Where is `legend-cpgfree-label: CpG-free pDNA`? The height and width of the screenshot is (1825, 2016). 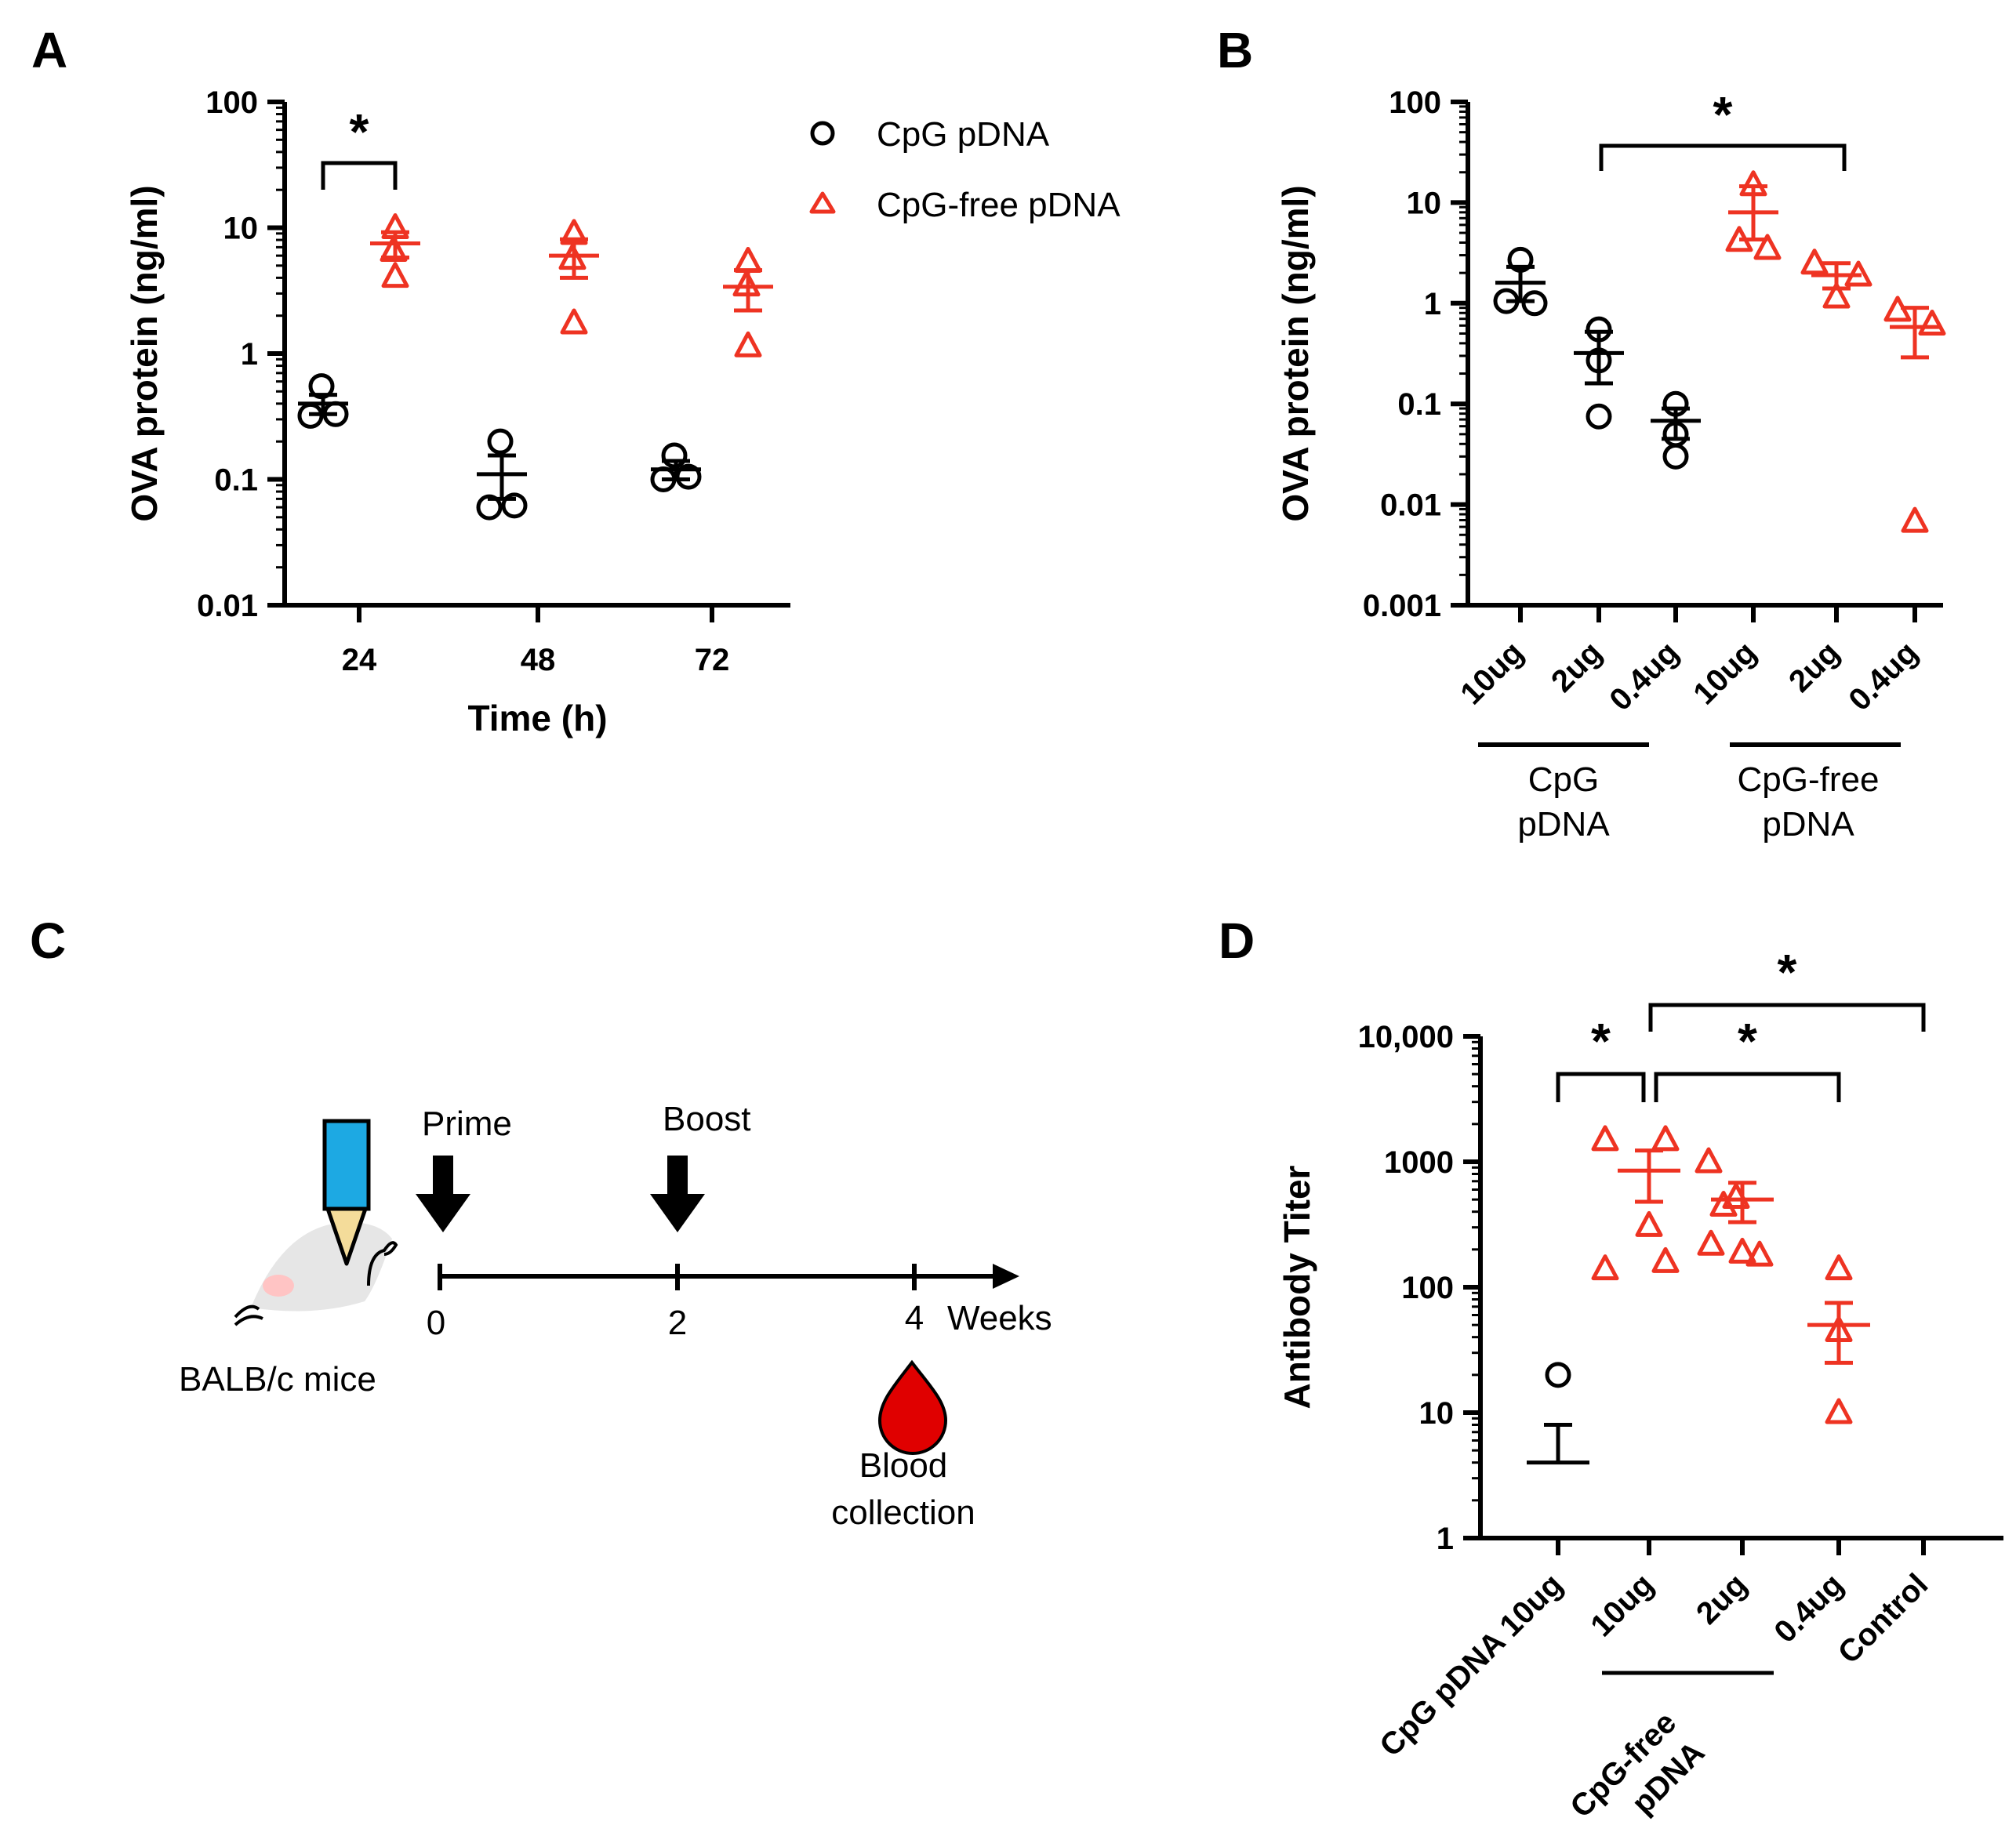 legend-cpgfree-label: CpG-free pDNA is located at coordinates (999, 205).